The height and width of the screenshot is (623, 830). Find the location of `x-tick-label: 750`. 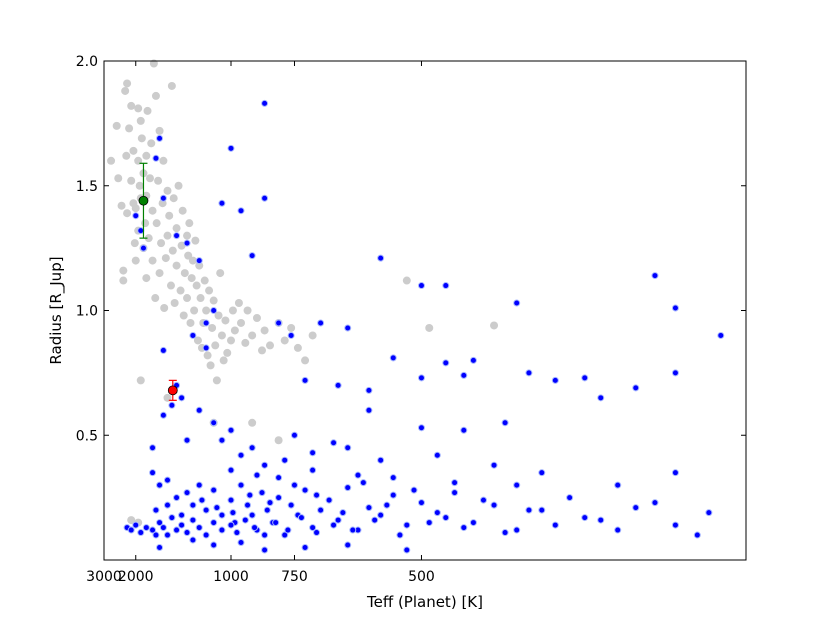

x-tick-label: 750 is located at coordinates (294, 577).